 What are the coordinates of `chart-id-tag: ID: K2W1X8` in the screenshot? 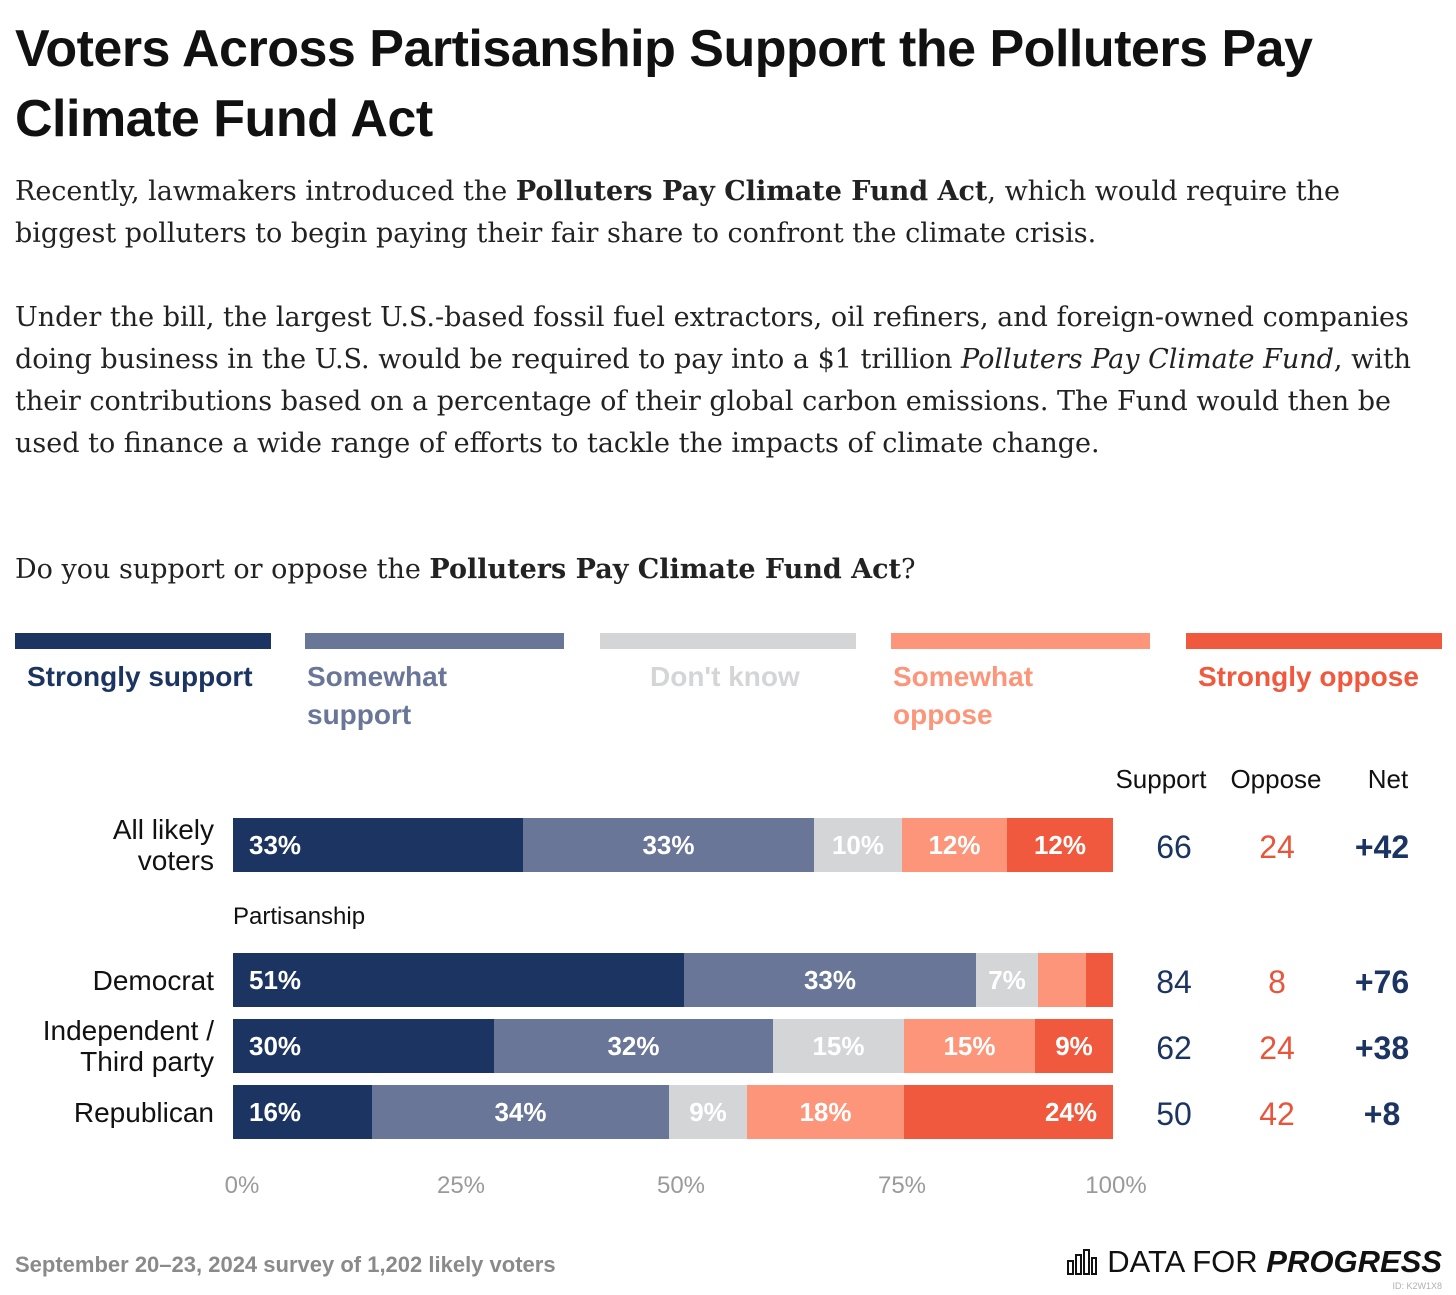 It's located at (1417, 1286).